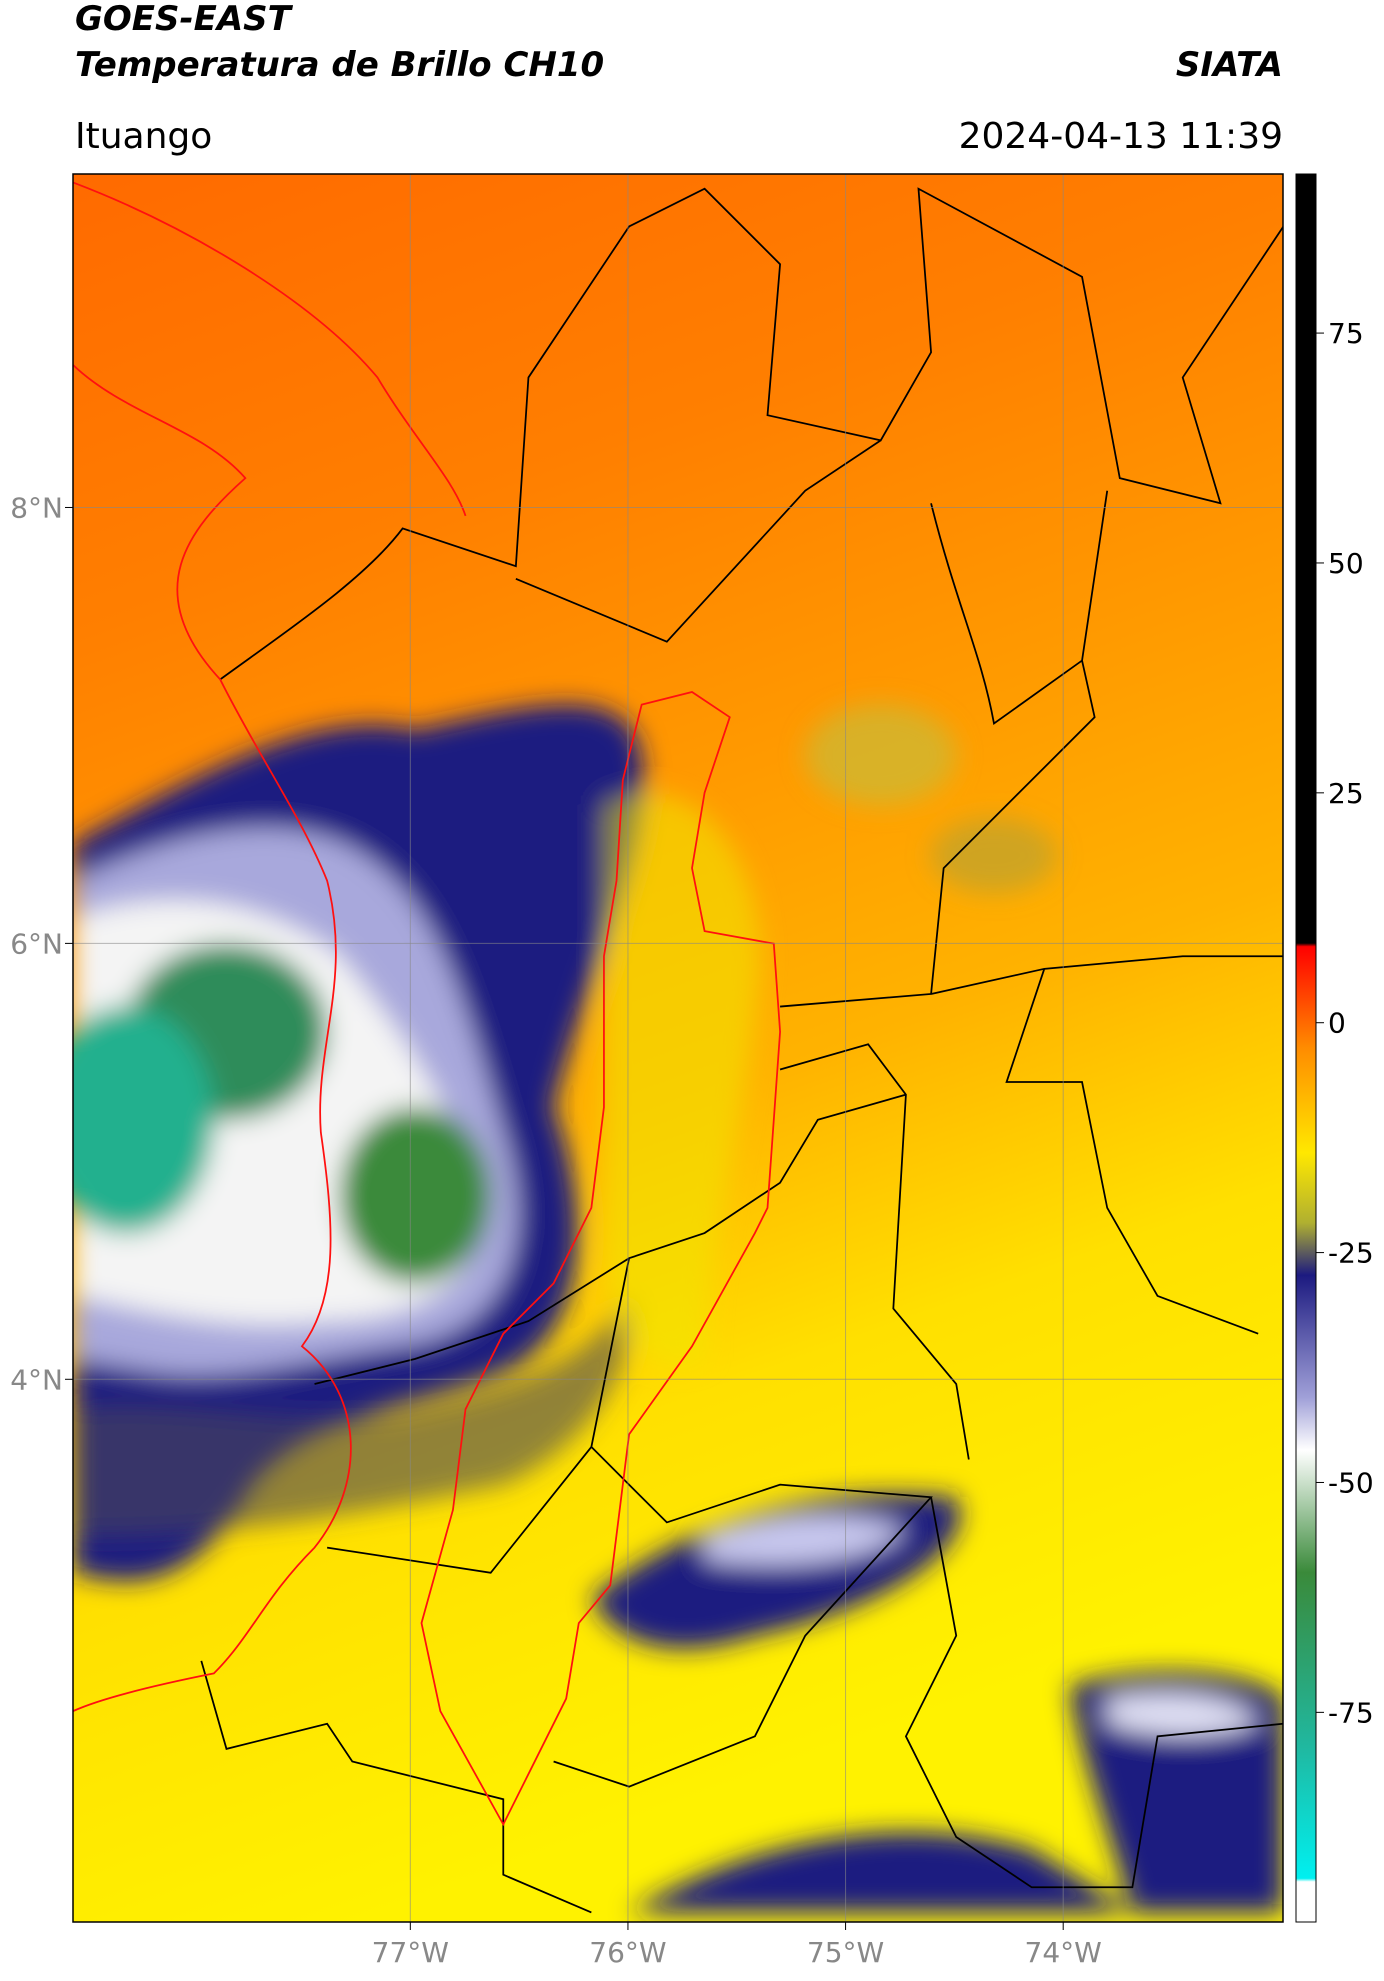 This screenshot has width=1384, height=1981. What do you see at coordinates (36, 943) in the screenshot?
I see `y-tick-label: 6°N` at bounding box center [36, 943].